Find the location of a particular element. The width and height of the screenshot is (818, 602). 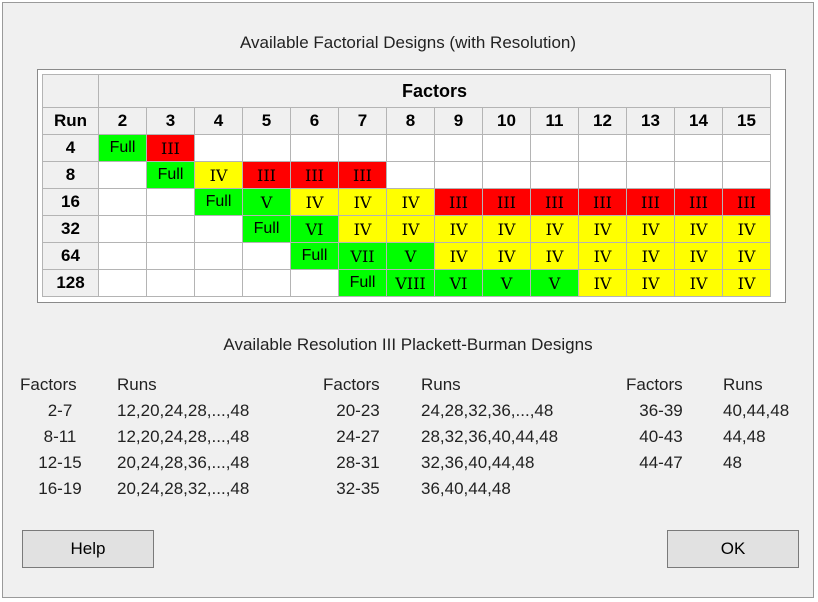

factor-header-cell: 15 is located at coordinates (746, 121).